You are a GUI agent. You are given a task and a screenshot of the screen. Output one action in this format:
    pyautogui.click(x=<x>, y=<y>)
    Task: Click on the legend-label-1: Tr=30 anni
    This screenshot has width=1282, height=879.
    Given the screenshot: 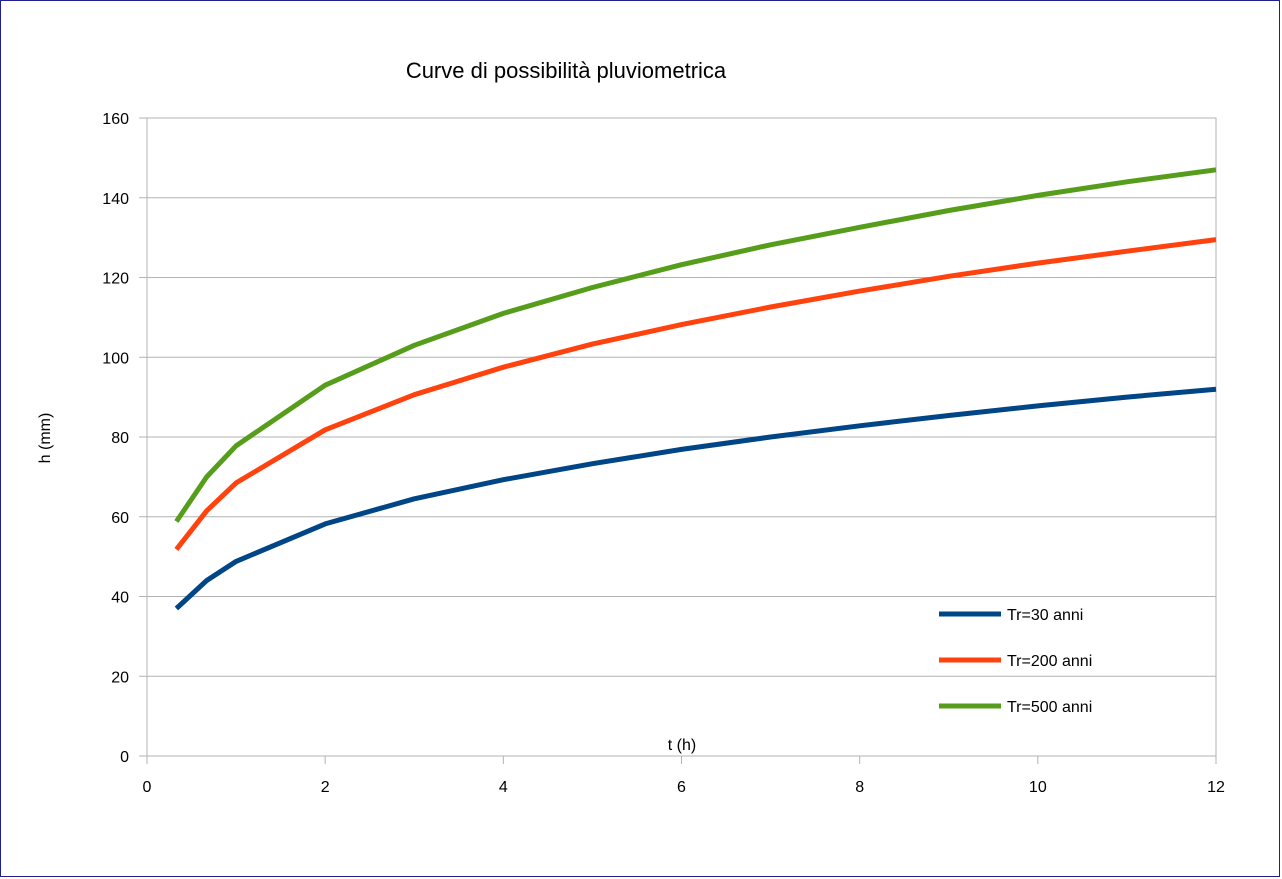 What is the action you would take?
    pyautogui.click(x=1045, y=615)
    